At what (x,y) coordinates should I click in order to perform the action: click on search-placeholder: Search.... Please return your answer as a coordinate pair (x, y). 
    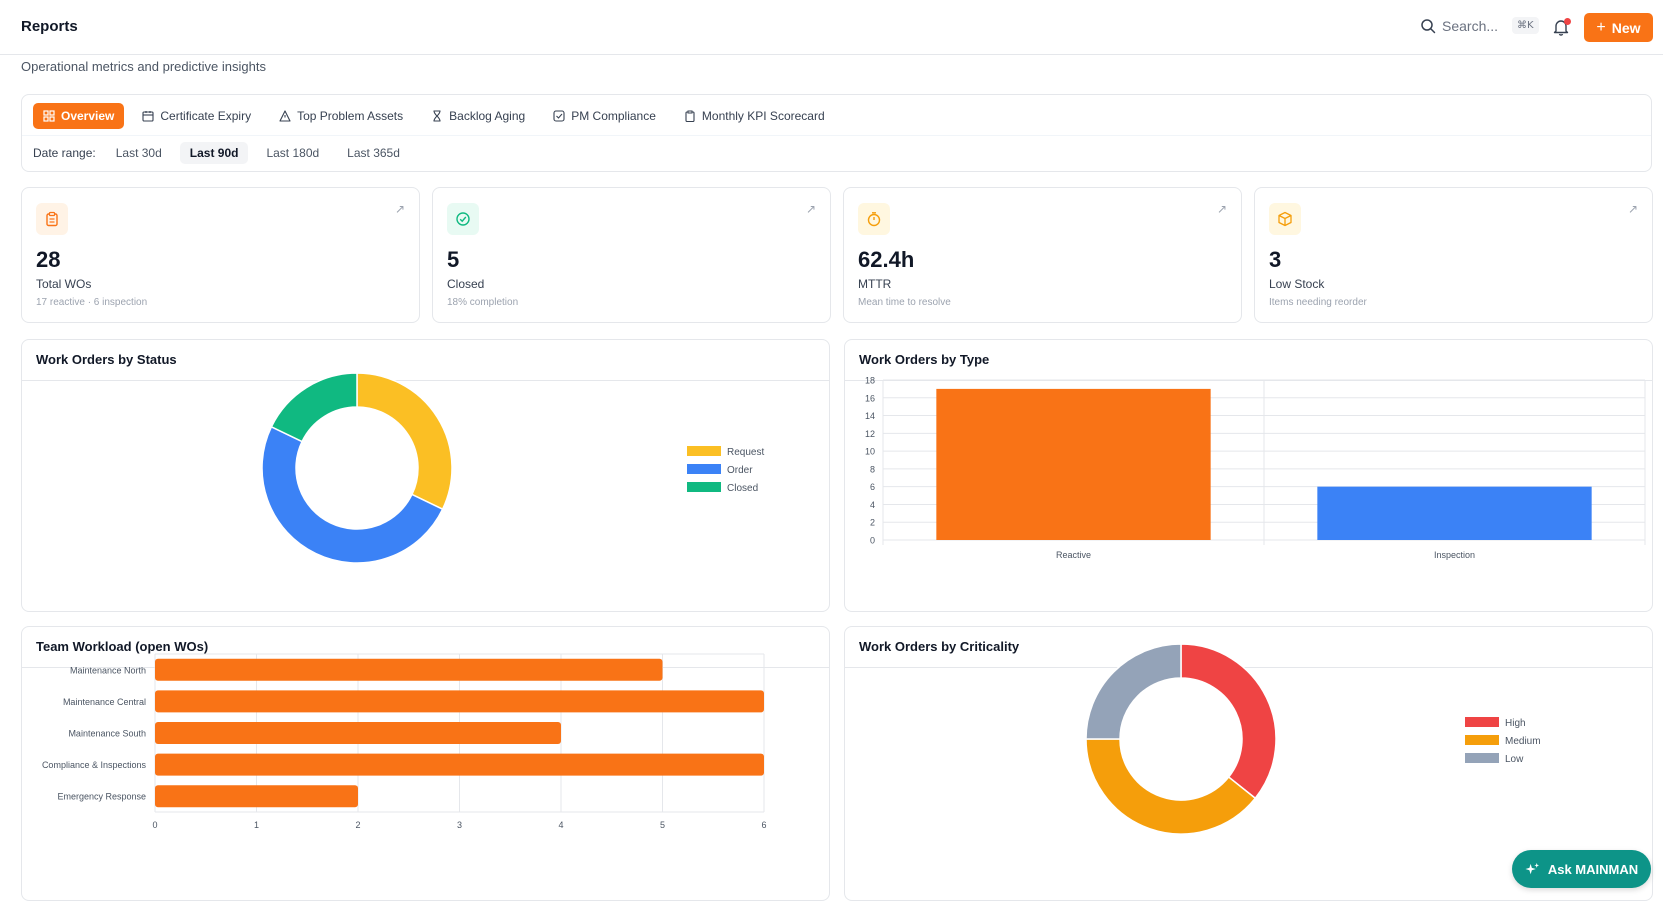
    Looking at the image, I should click on (1470, 25).